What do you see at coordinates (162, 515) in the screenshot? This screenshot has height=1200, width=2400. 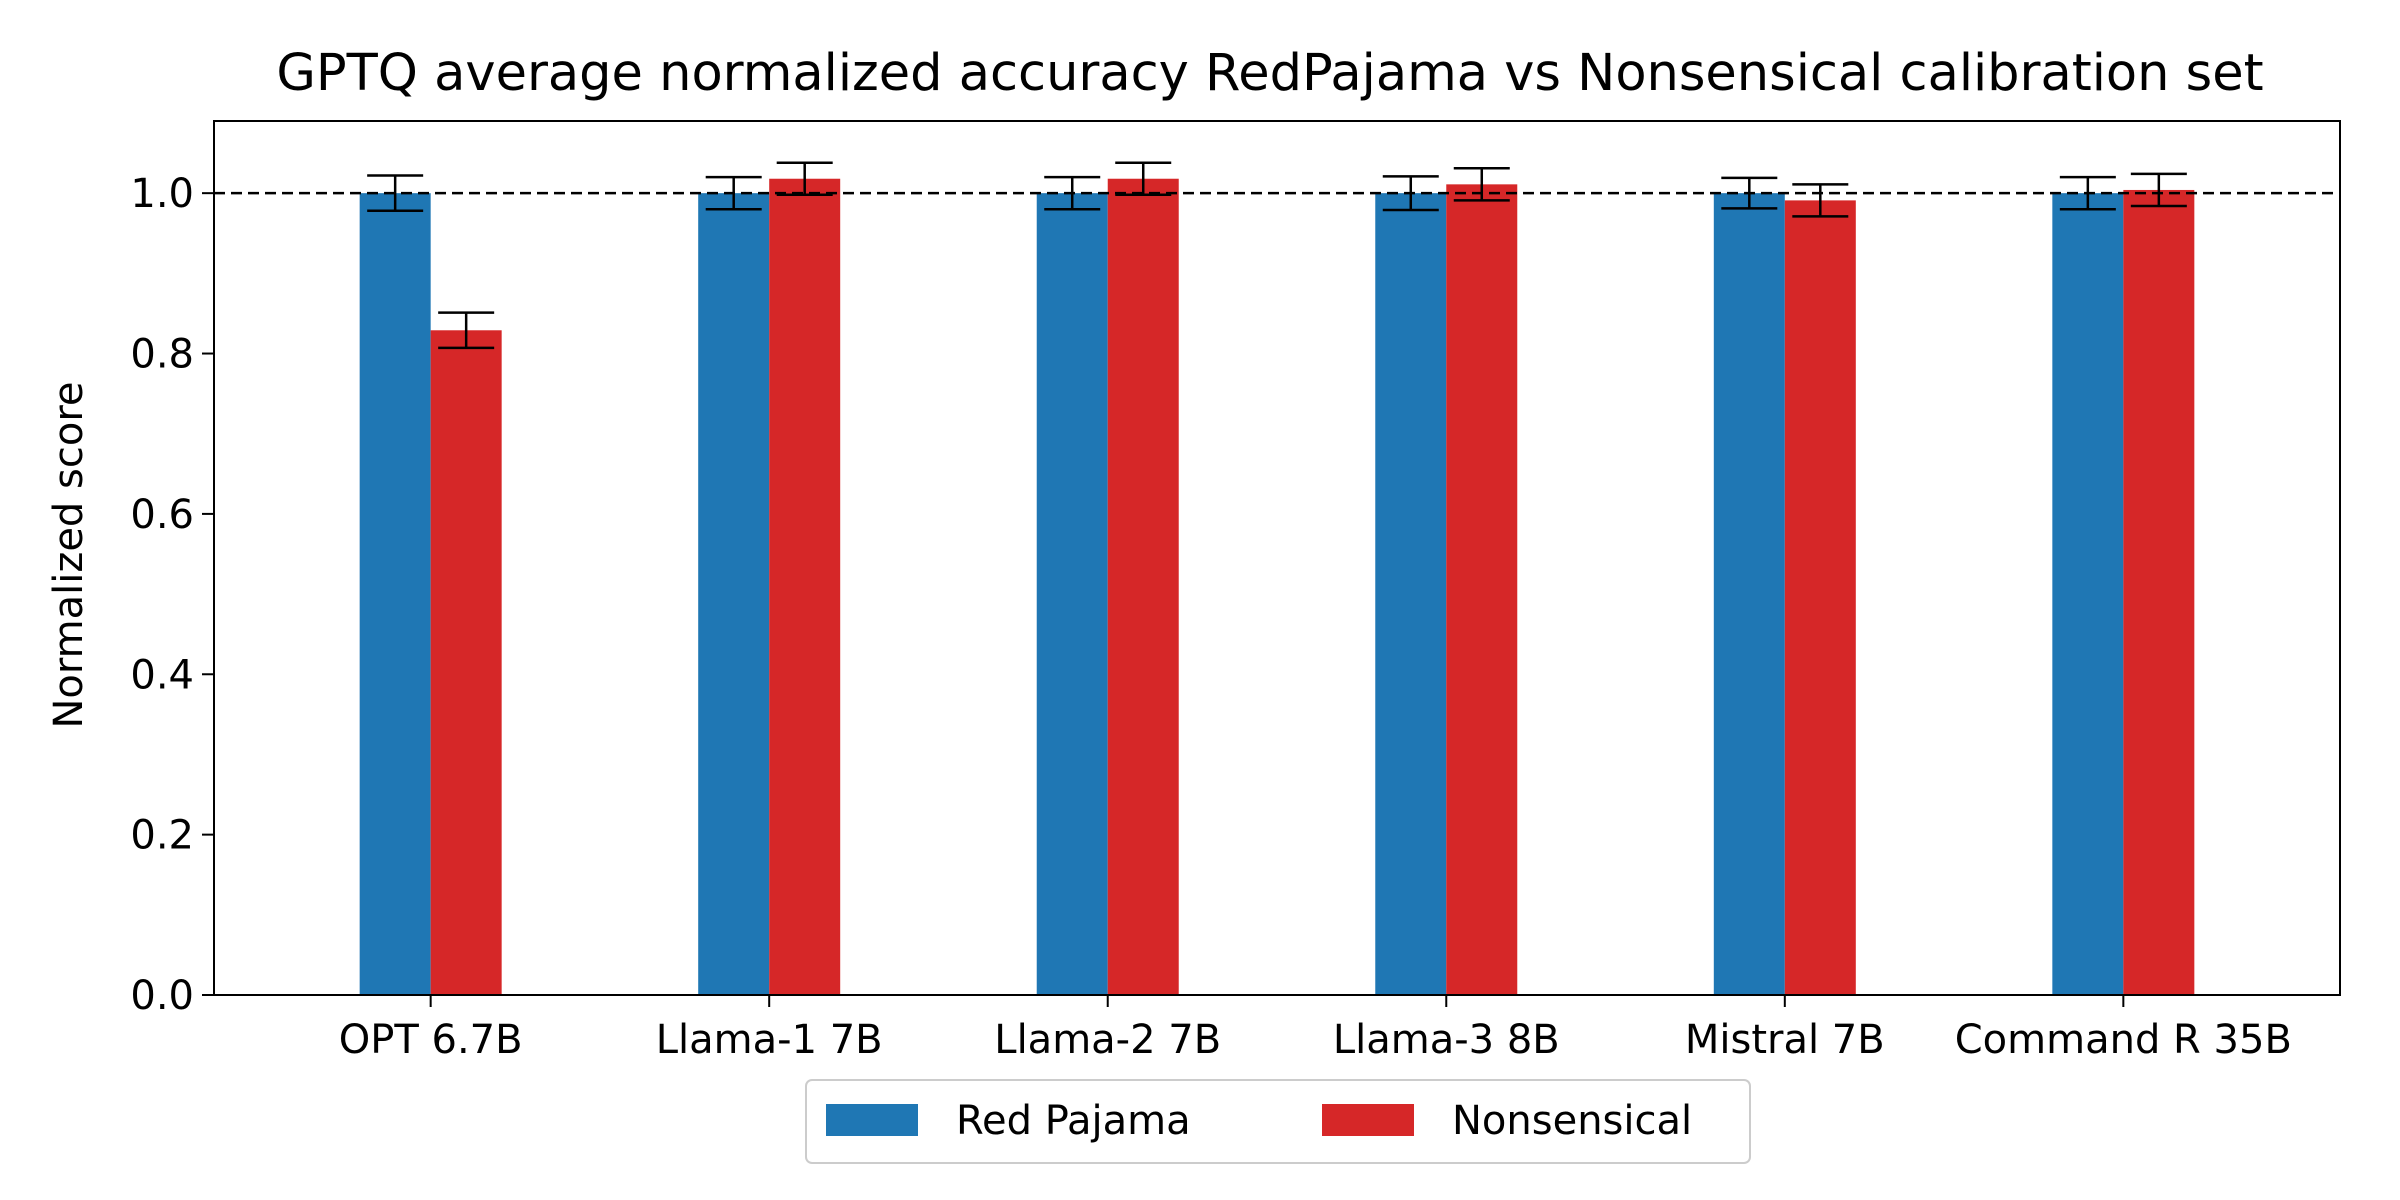 I see `y-tick-label-3: 0.6` at bounding box center [162, 515].